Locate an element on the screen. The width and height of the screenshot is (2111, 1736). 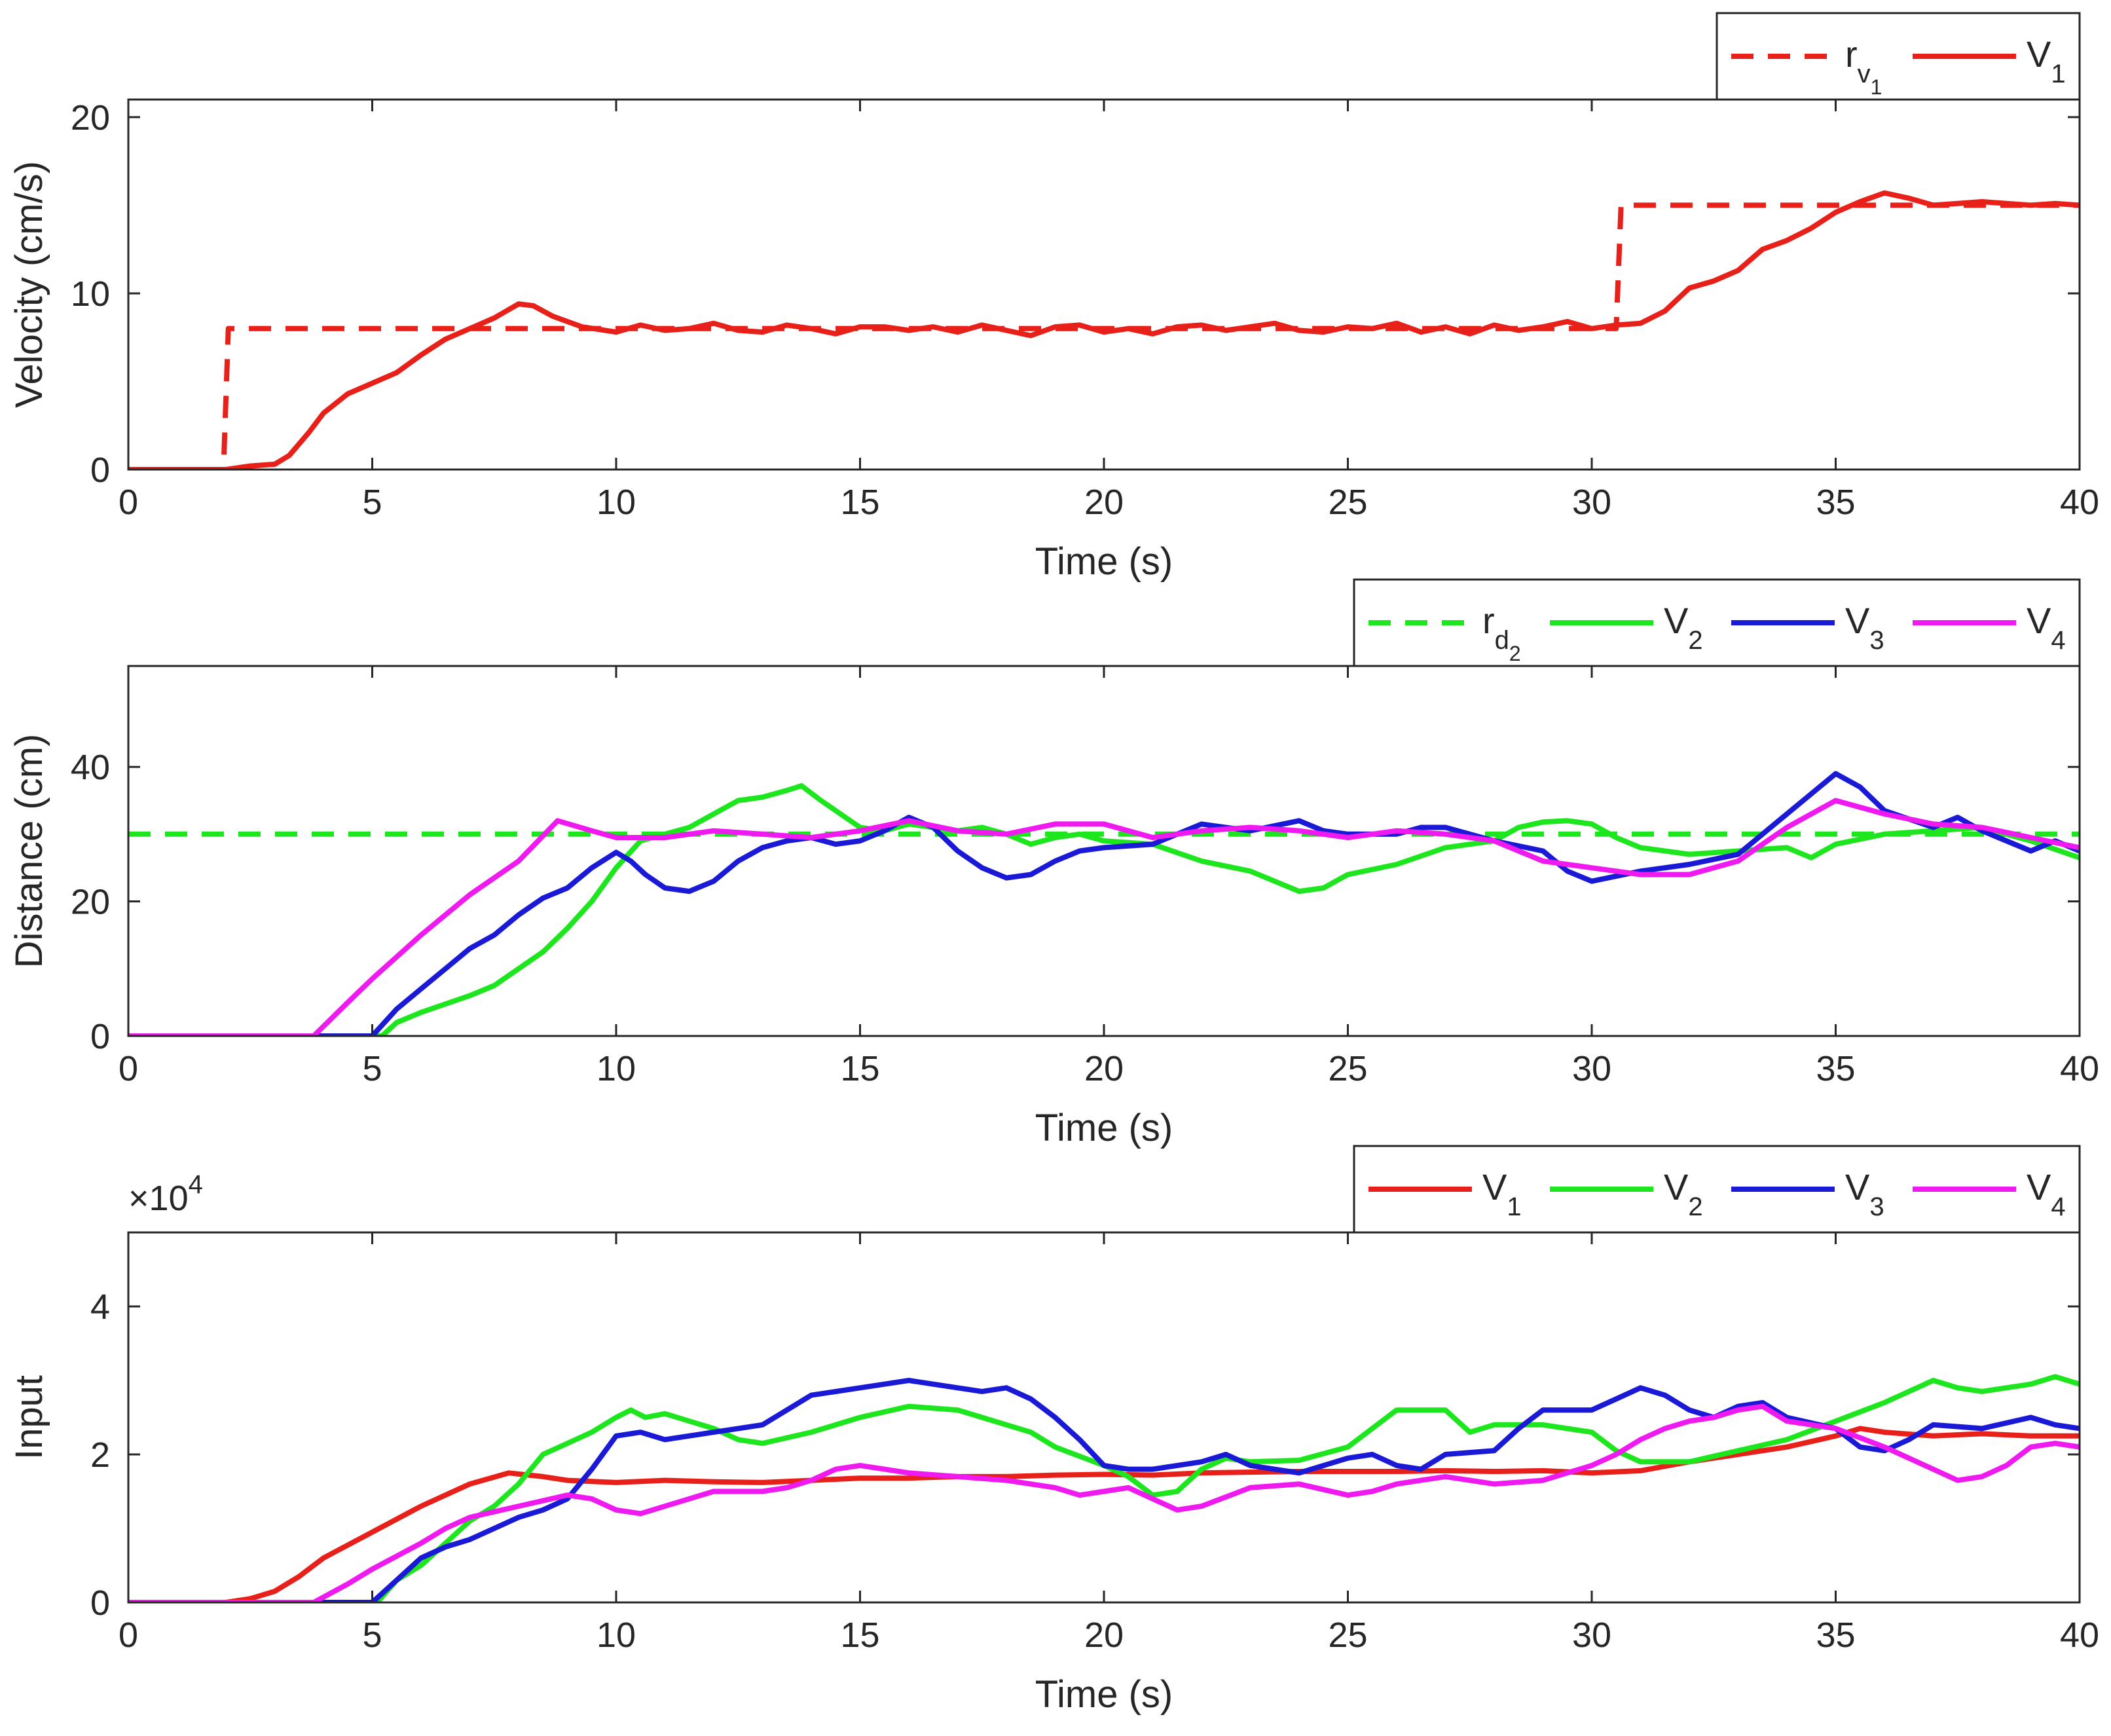
y-tick-label: 40 is located at coordinates (90, 767).